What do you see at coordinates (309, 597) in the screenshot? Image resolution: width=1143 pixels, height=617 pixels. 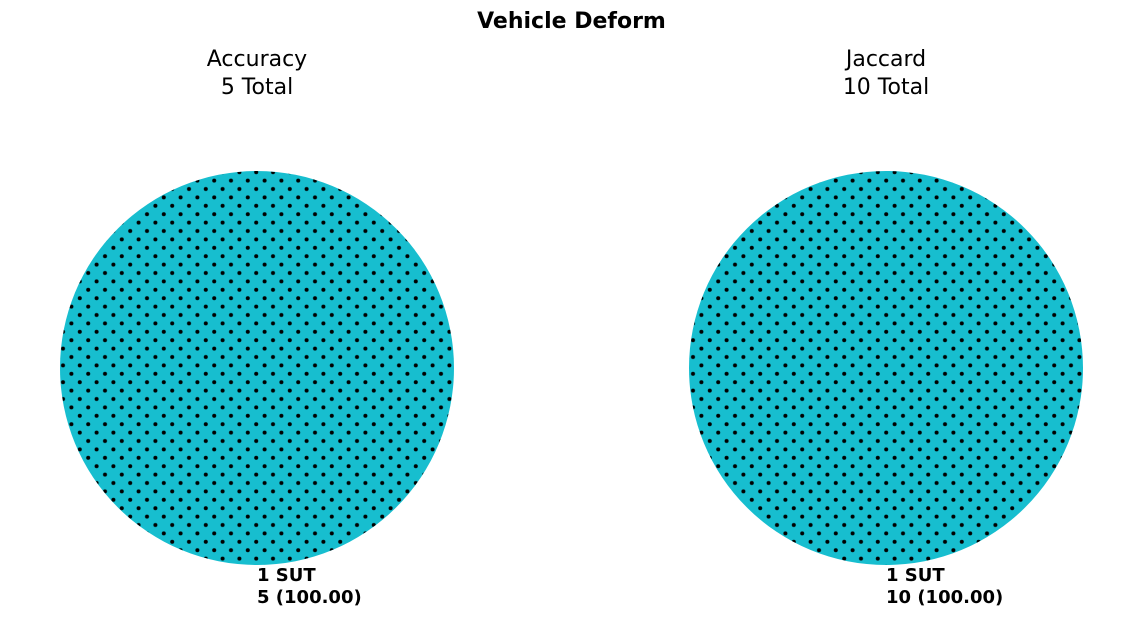 I see `slice-value-label: 5 (100.00)` at bounding box center [309, 597].